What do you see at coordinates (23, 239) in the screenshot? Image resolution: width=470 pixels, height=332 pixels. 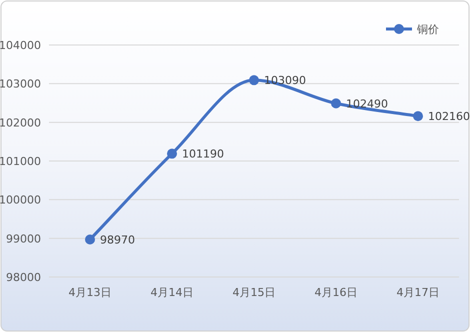 I see `y-tick-label: 99000` at bounding box center [23, 239].